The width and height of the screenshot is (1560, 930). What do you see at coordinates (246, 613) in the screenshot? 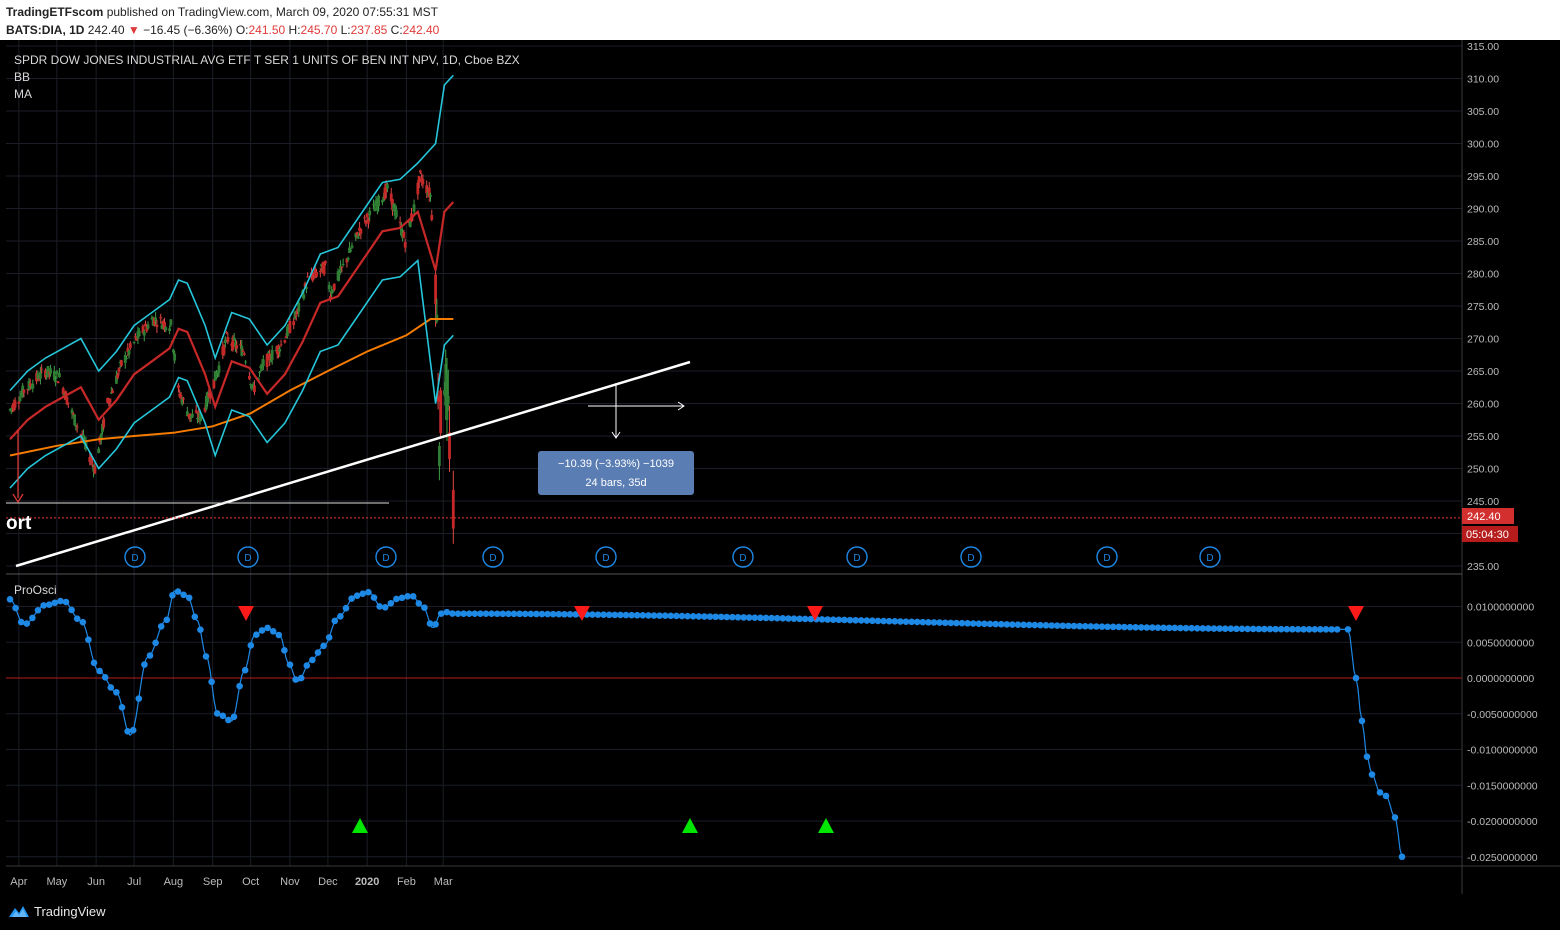
I see `sell-signal-icon` at bounding box center [246, 613].